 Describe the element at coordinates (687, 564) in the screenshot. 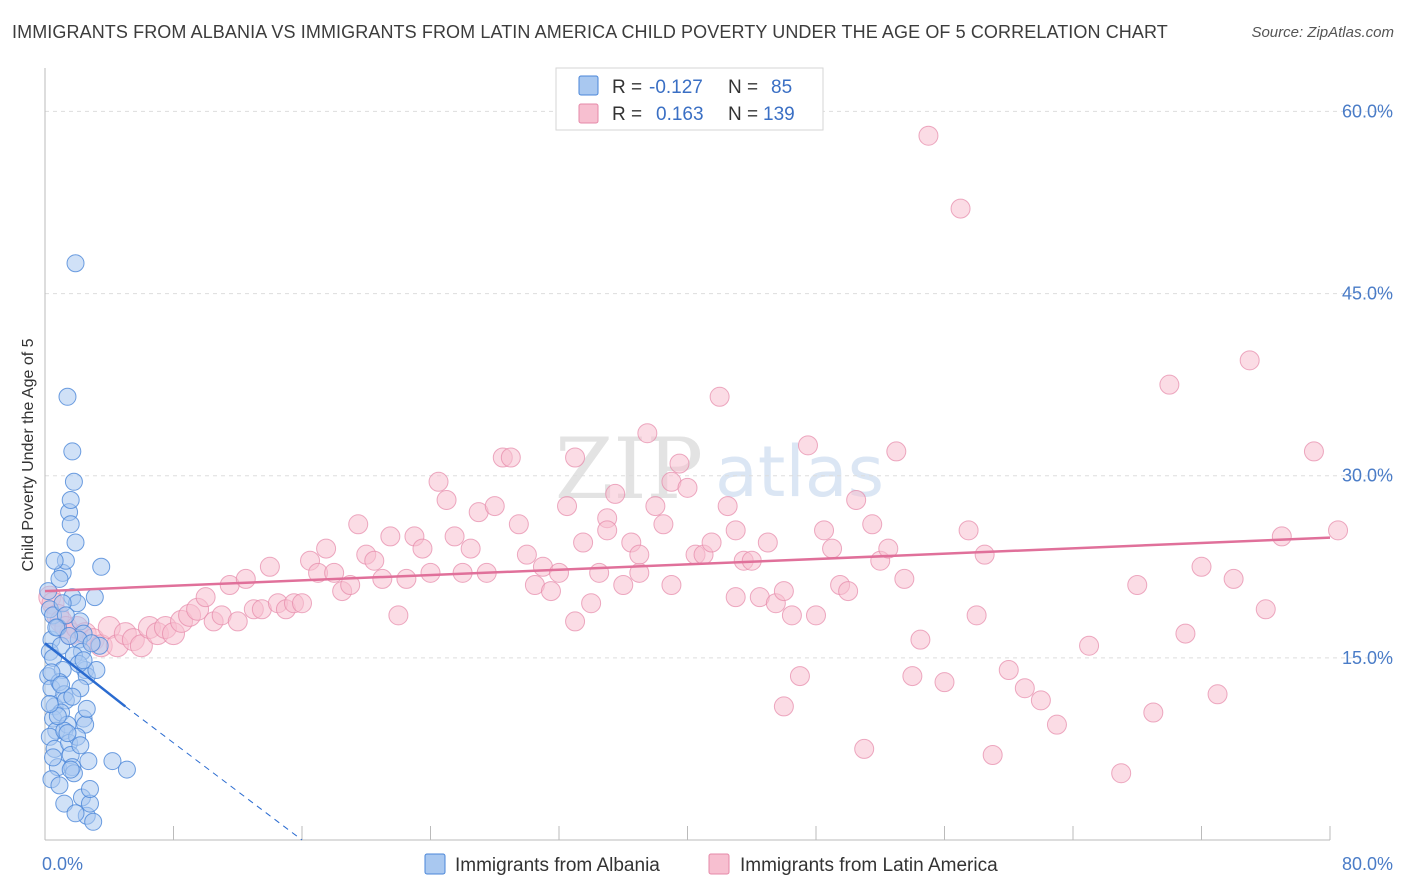

I see `latam-trend-line` at that location.